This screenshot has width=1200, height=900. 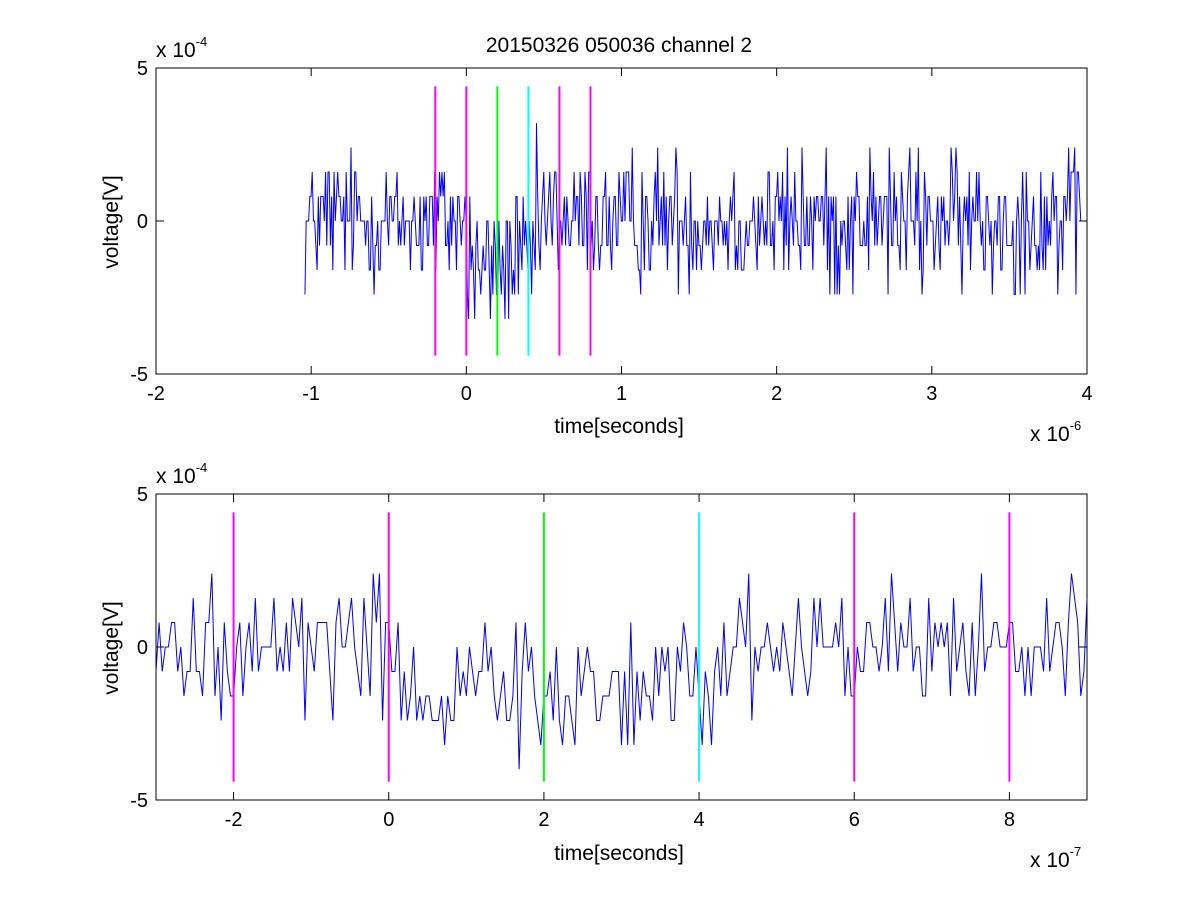 I want to click on top-x-axis-label: time[seconds], so click(x=619, y=426).